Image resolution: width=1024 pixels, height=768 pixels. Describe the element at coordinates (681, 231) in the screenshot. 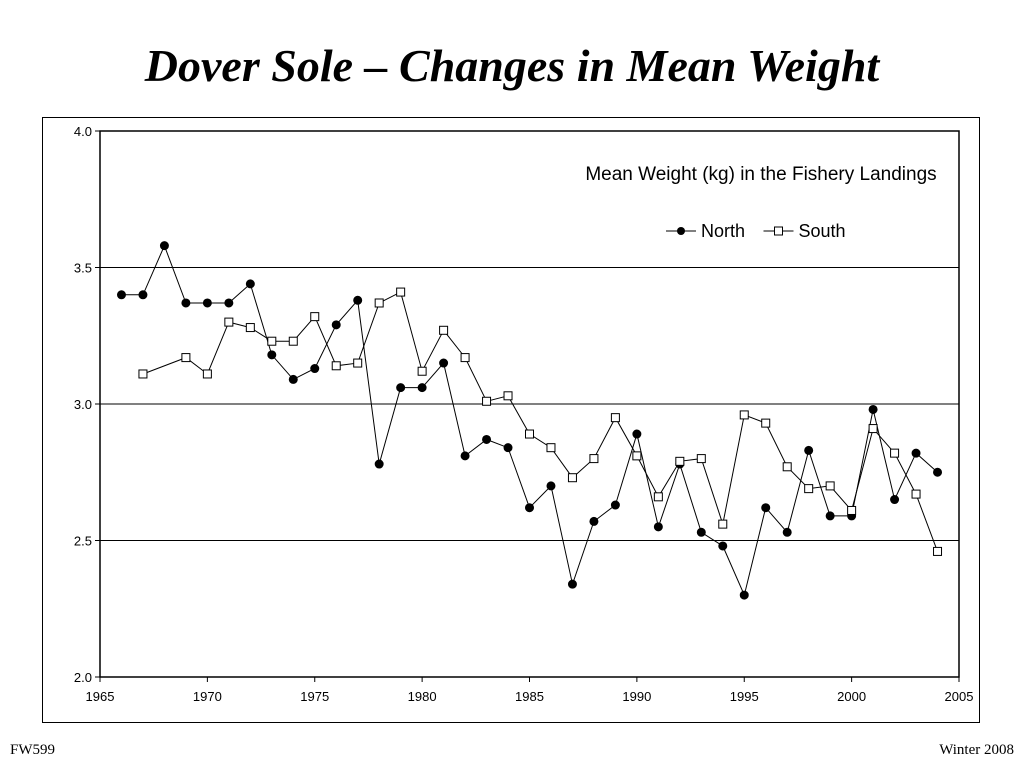

I see `legend-marker-north` at that location.